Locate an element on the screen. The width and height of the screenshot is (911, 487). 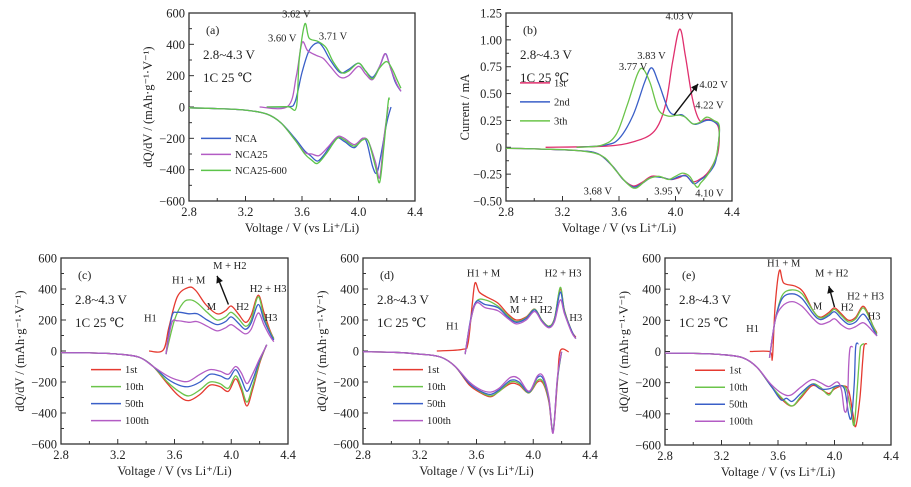
legend-item: 3th is located at coordinates (544, 121).